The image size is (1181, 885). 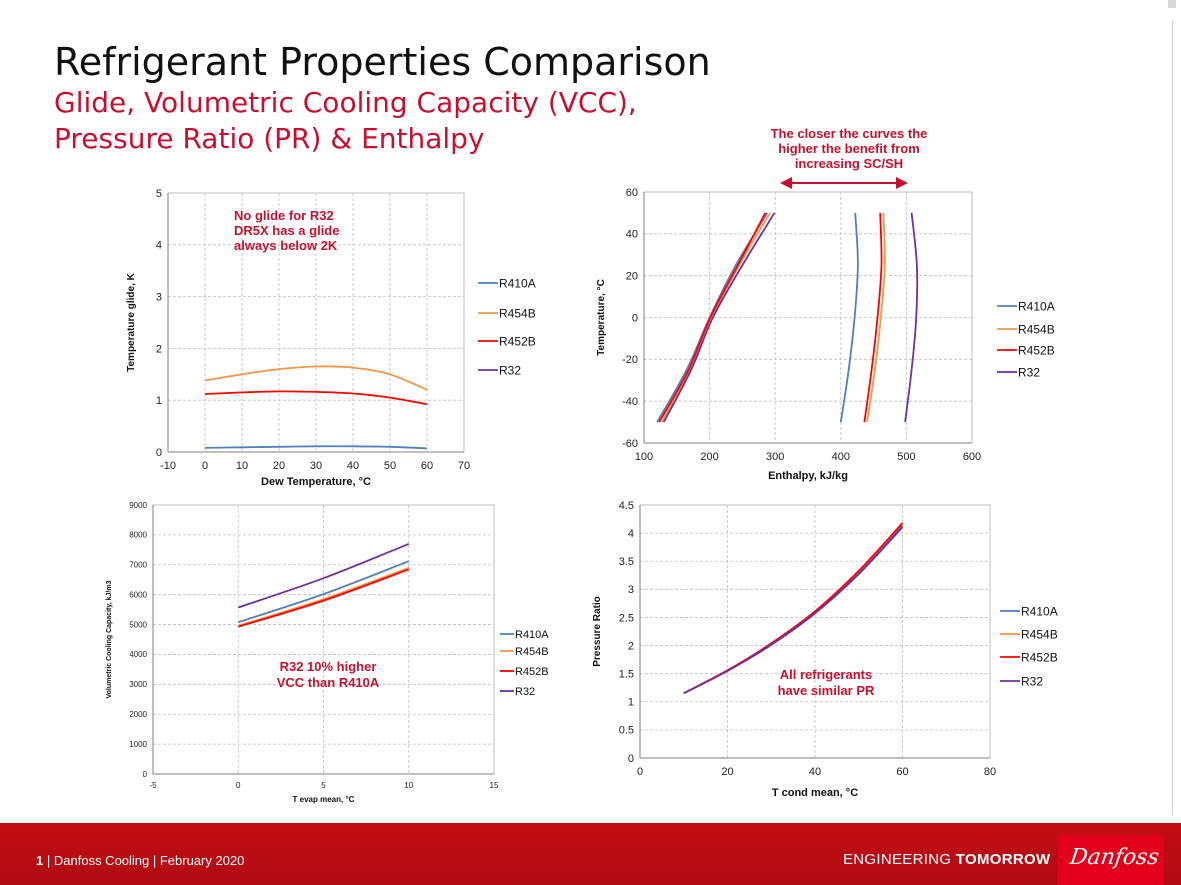 What do you see at coordinates (286, 230) in the screenshot?
I see `glide-annotation-line: DR5X has a glide` at bounding box center [286, 230].